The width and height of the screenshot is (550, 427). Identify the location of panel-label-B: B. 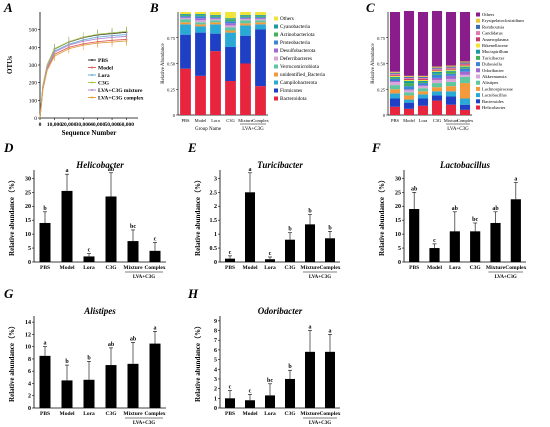
(154, 7).